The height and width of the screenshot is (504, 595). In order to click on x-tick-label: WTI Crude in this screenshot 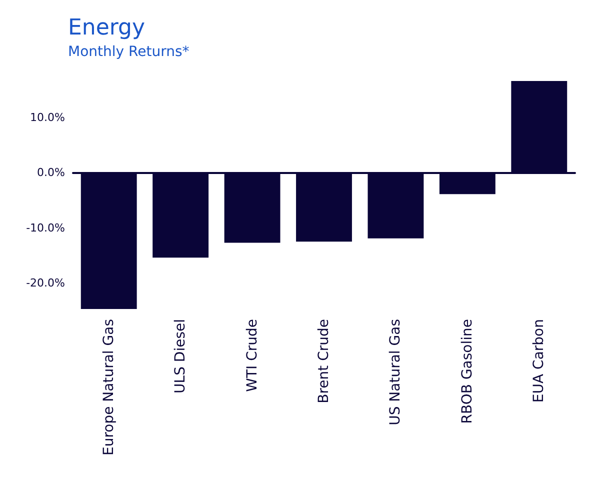, I will do `click(252, 355)`.